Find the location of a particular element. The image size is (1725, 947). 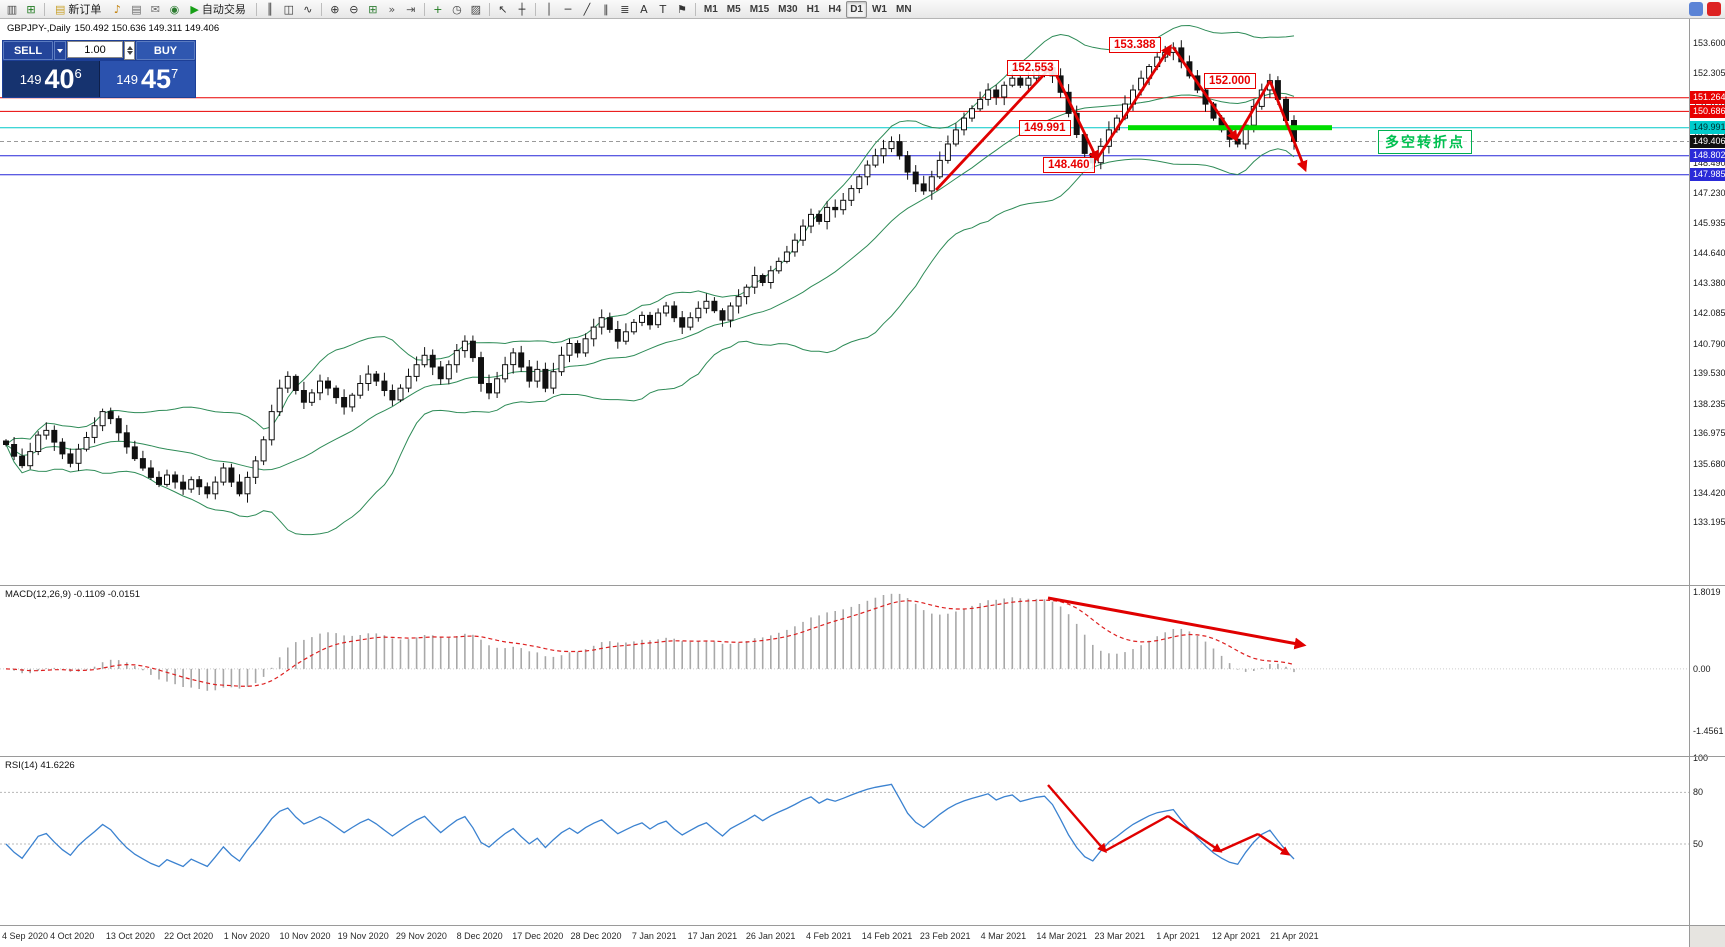

price-scale-label: 153.600 is located at coordinates (1709, 43).